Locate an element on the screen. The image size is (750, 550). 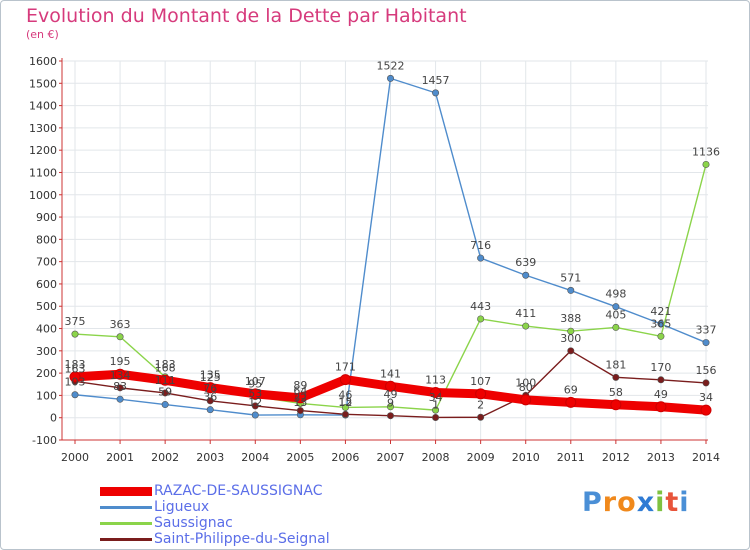
data-label-saint-philippe-du-seignal: 15 is located at coordinates (345, 401).